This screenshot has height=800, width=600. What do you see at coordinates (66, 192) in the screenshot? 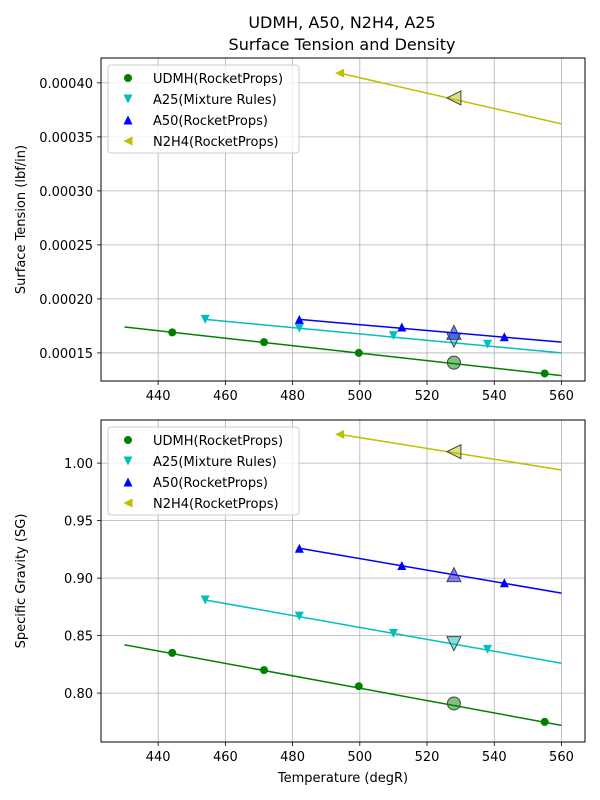
I see `y-tick-label: 0.00030` at bounding box center [66, 192].